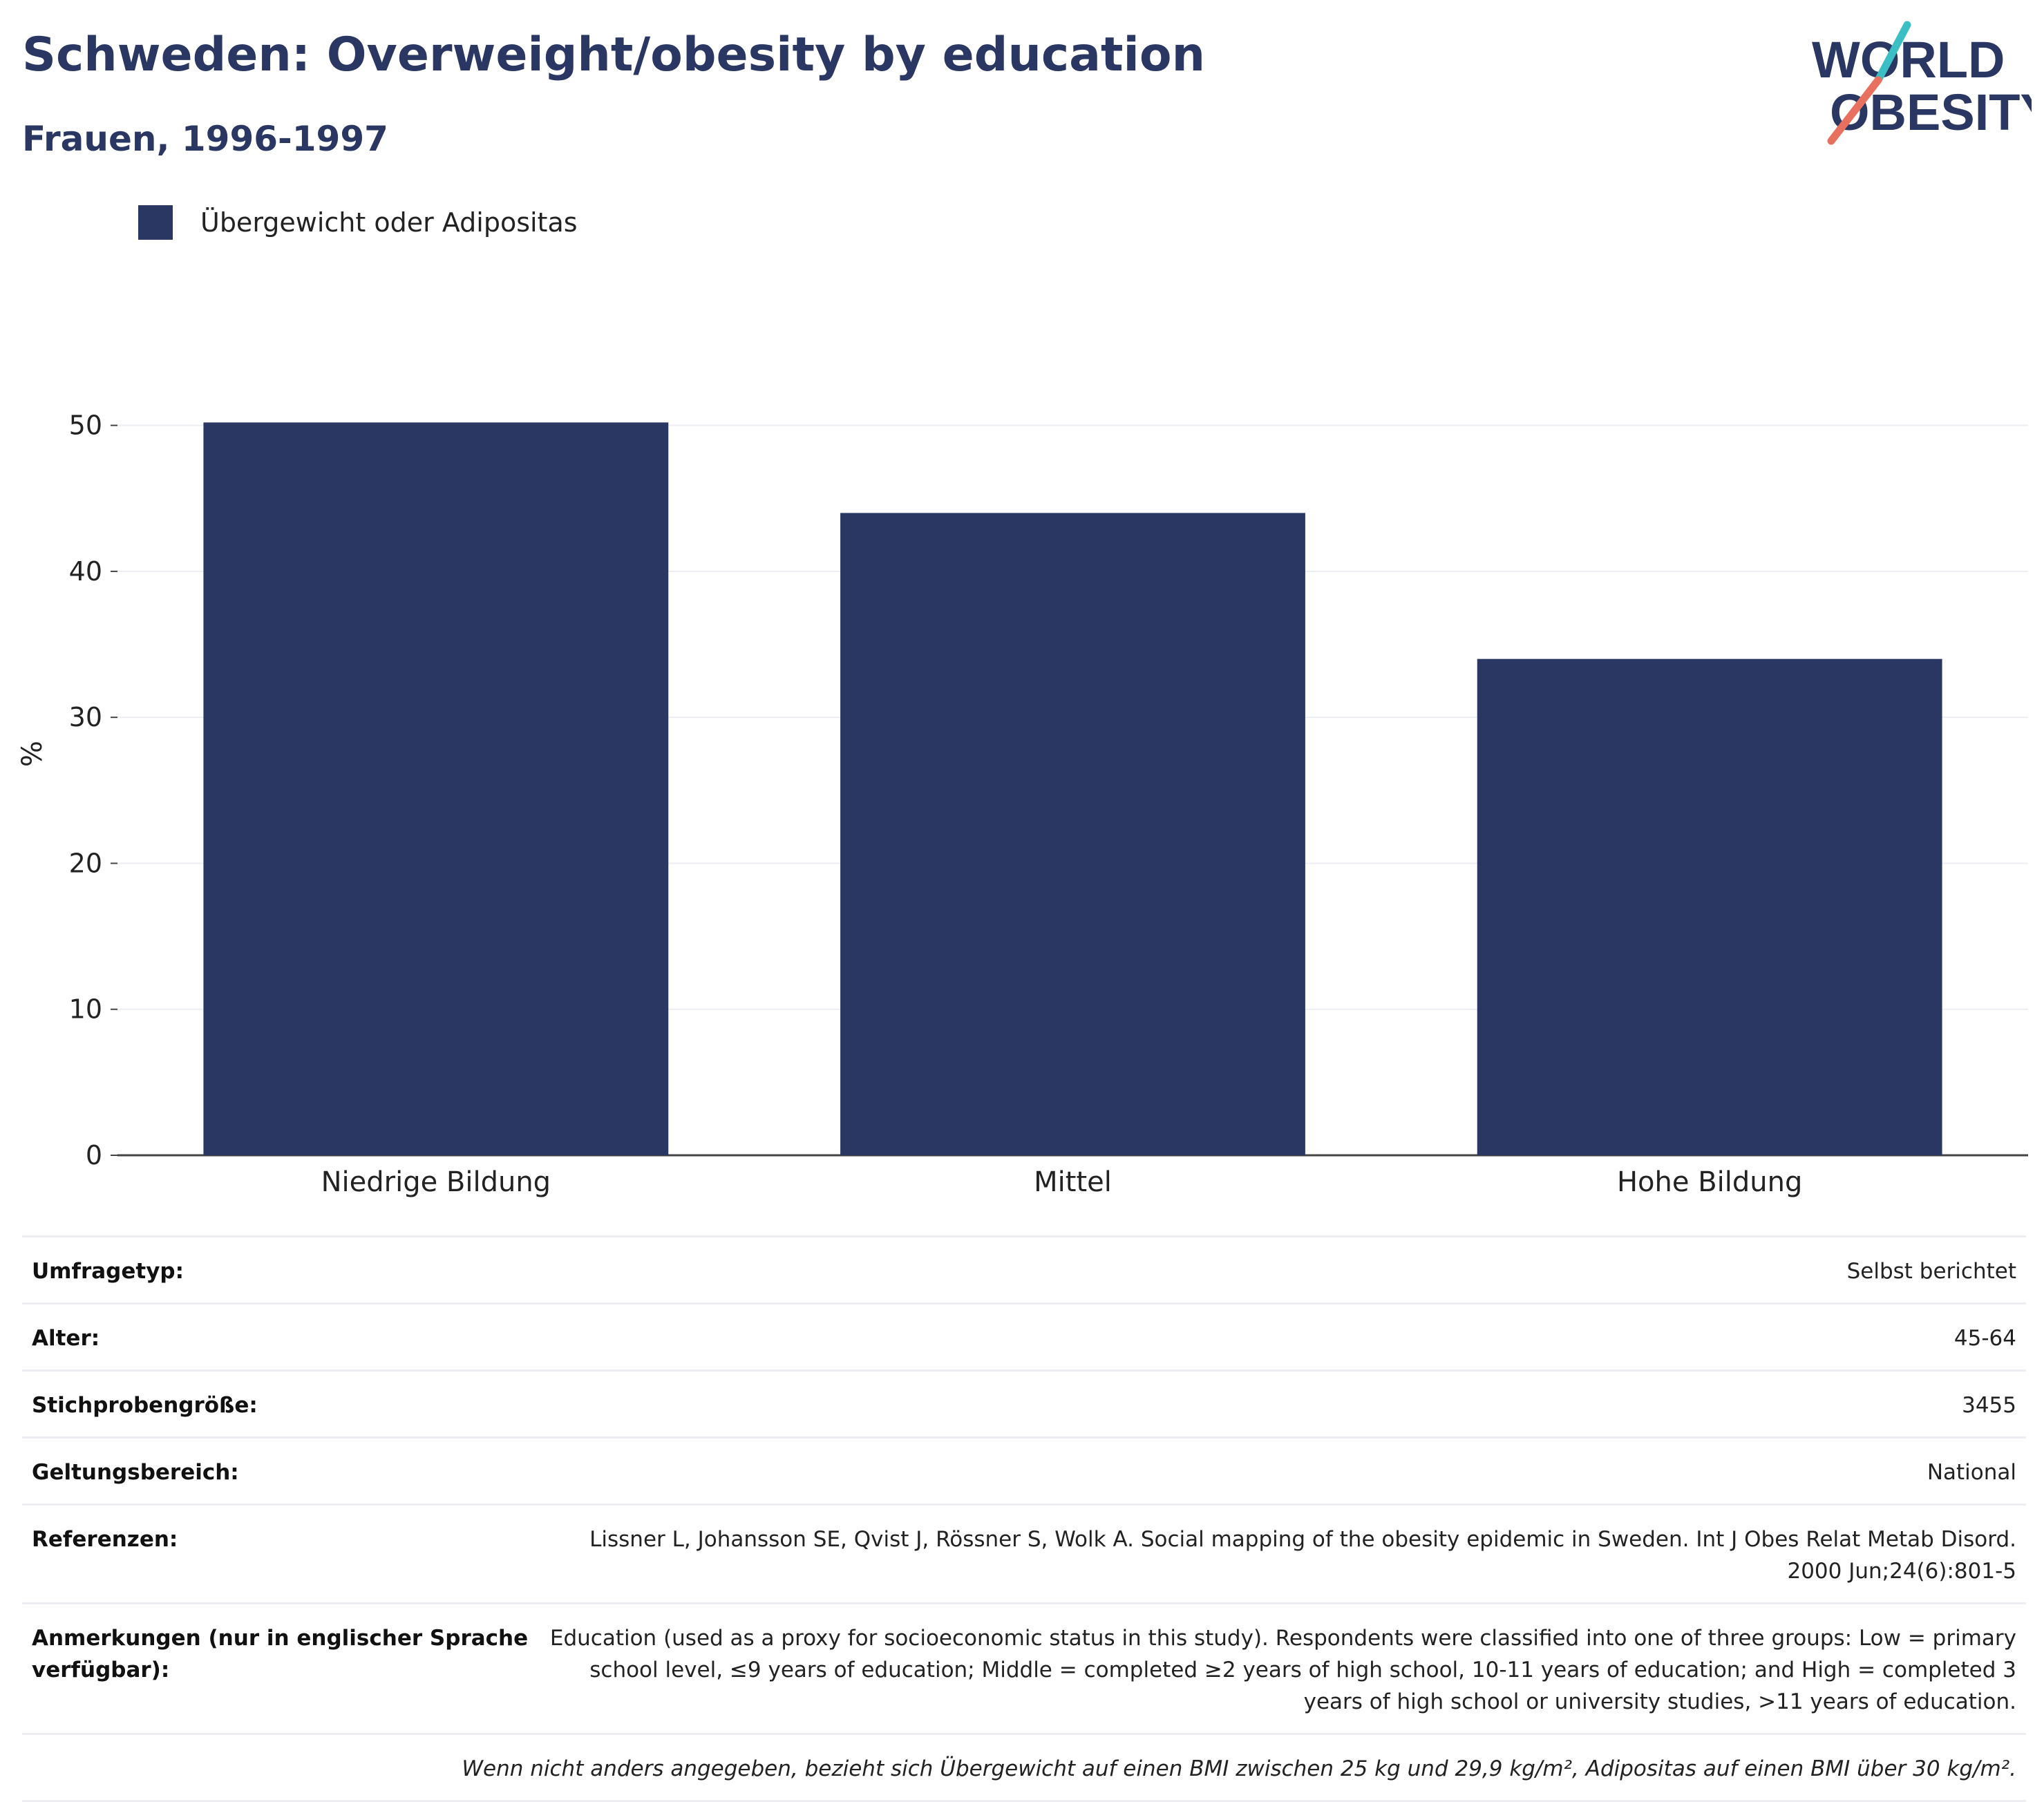  Describe the element at coordinates (1709, 1182) in the screenshot. I see `x-tick-label: Hohe Bildung` at that location.